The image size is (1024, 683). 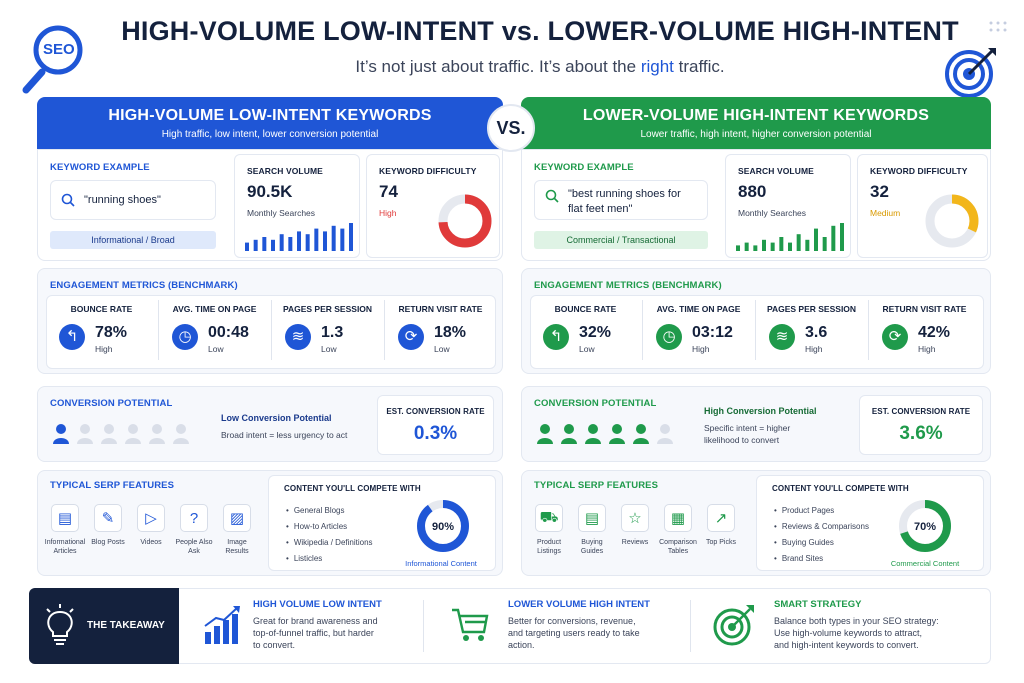 What do you see at coordinates (549, 547) in the screenshot?
I see `serp-feature-label: Product Listings` at bounding box center [549, 547].